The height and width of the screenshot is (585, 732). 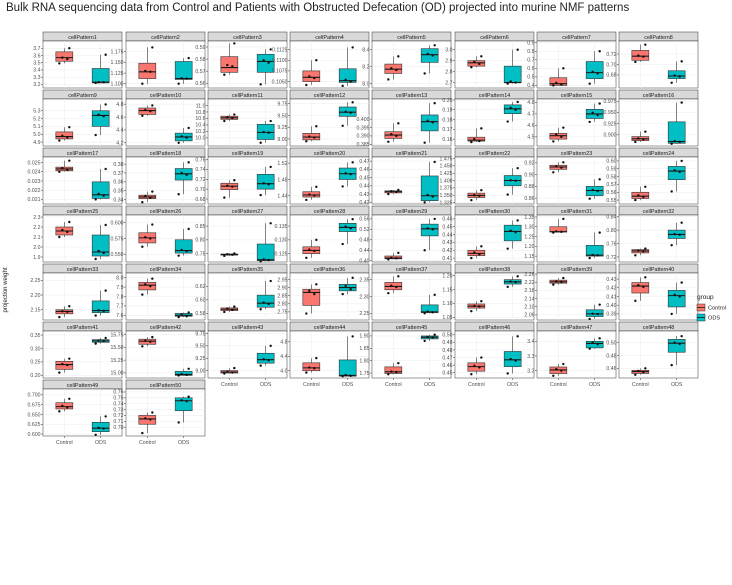 I want to click on y-tick-label: 2.8, so click(x=448, y=72).